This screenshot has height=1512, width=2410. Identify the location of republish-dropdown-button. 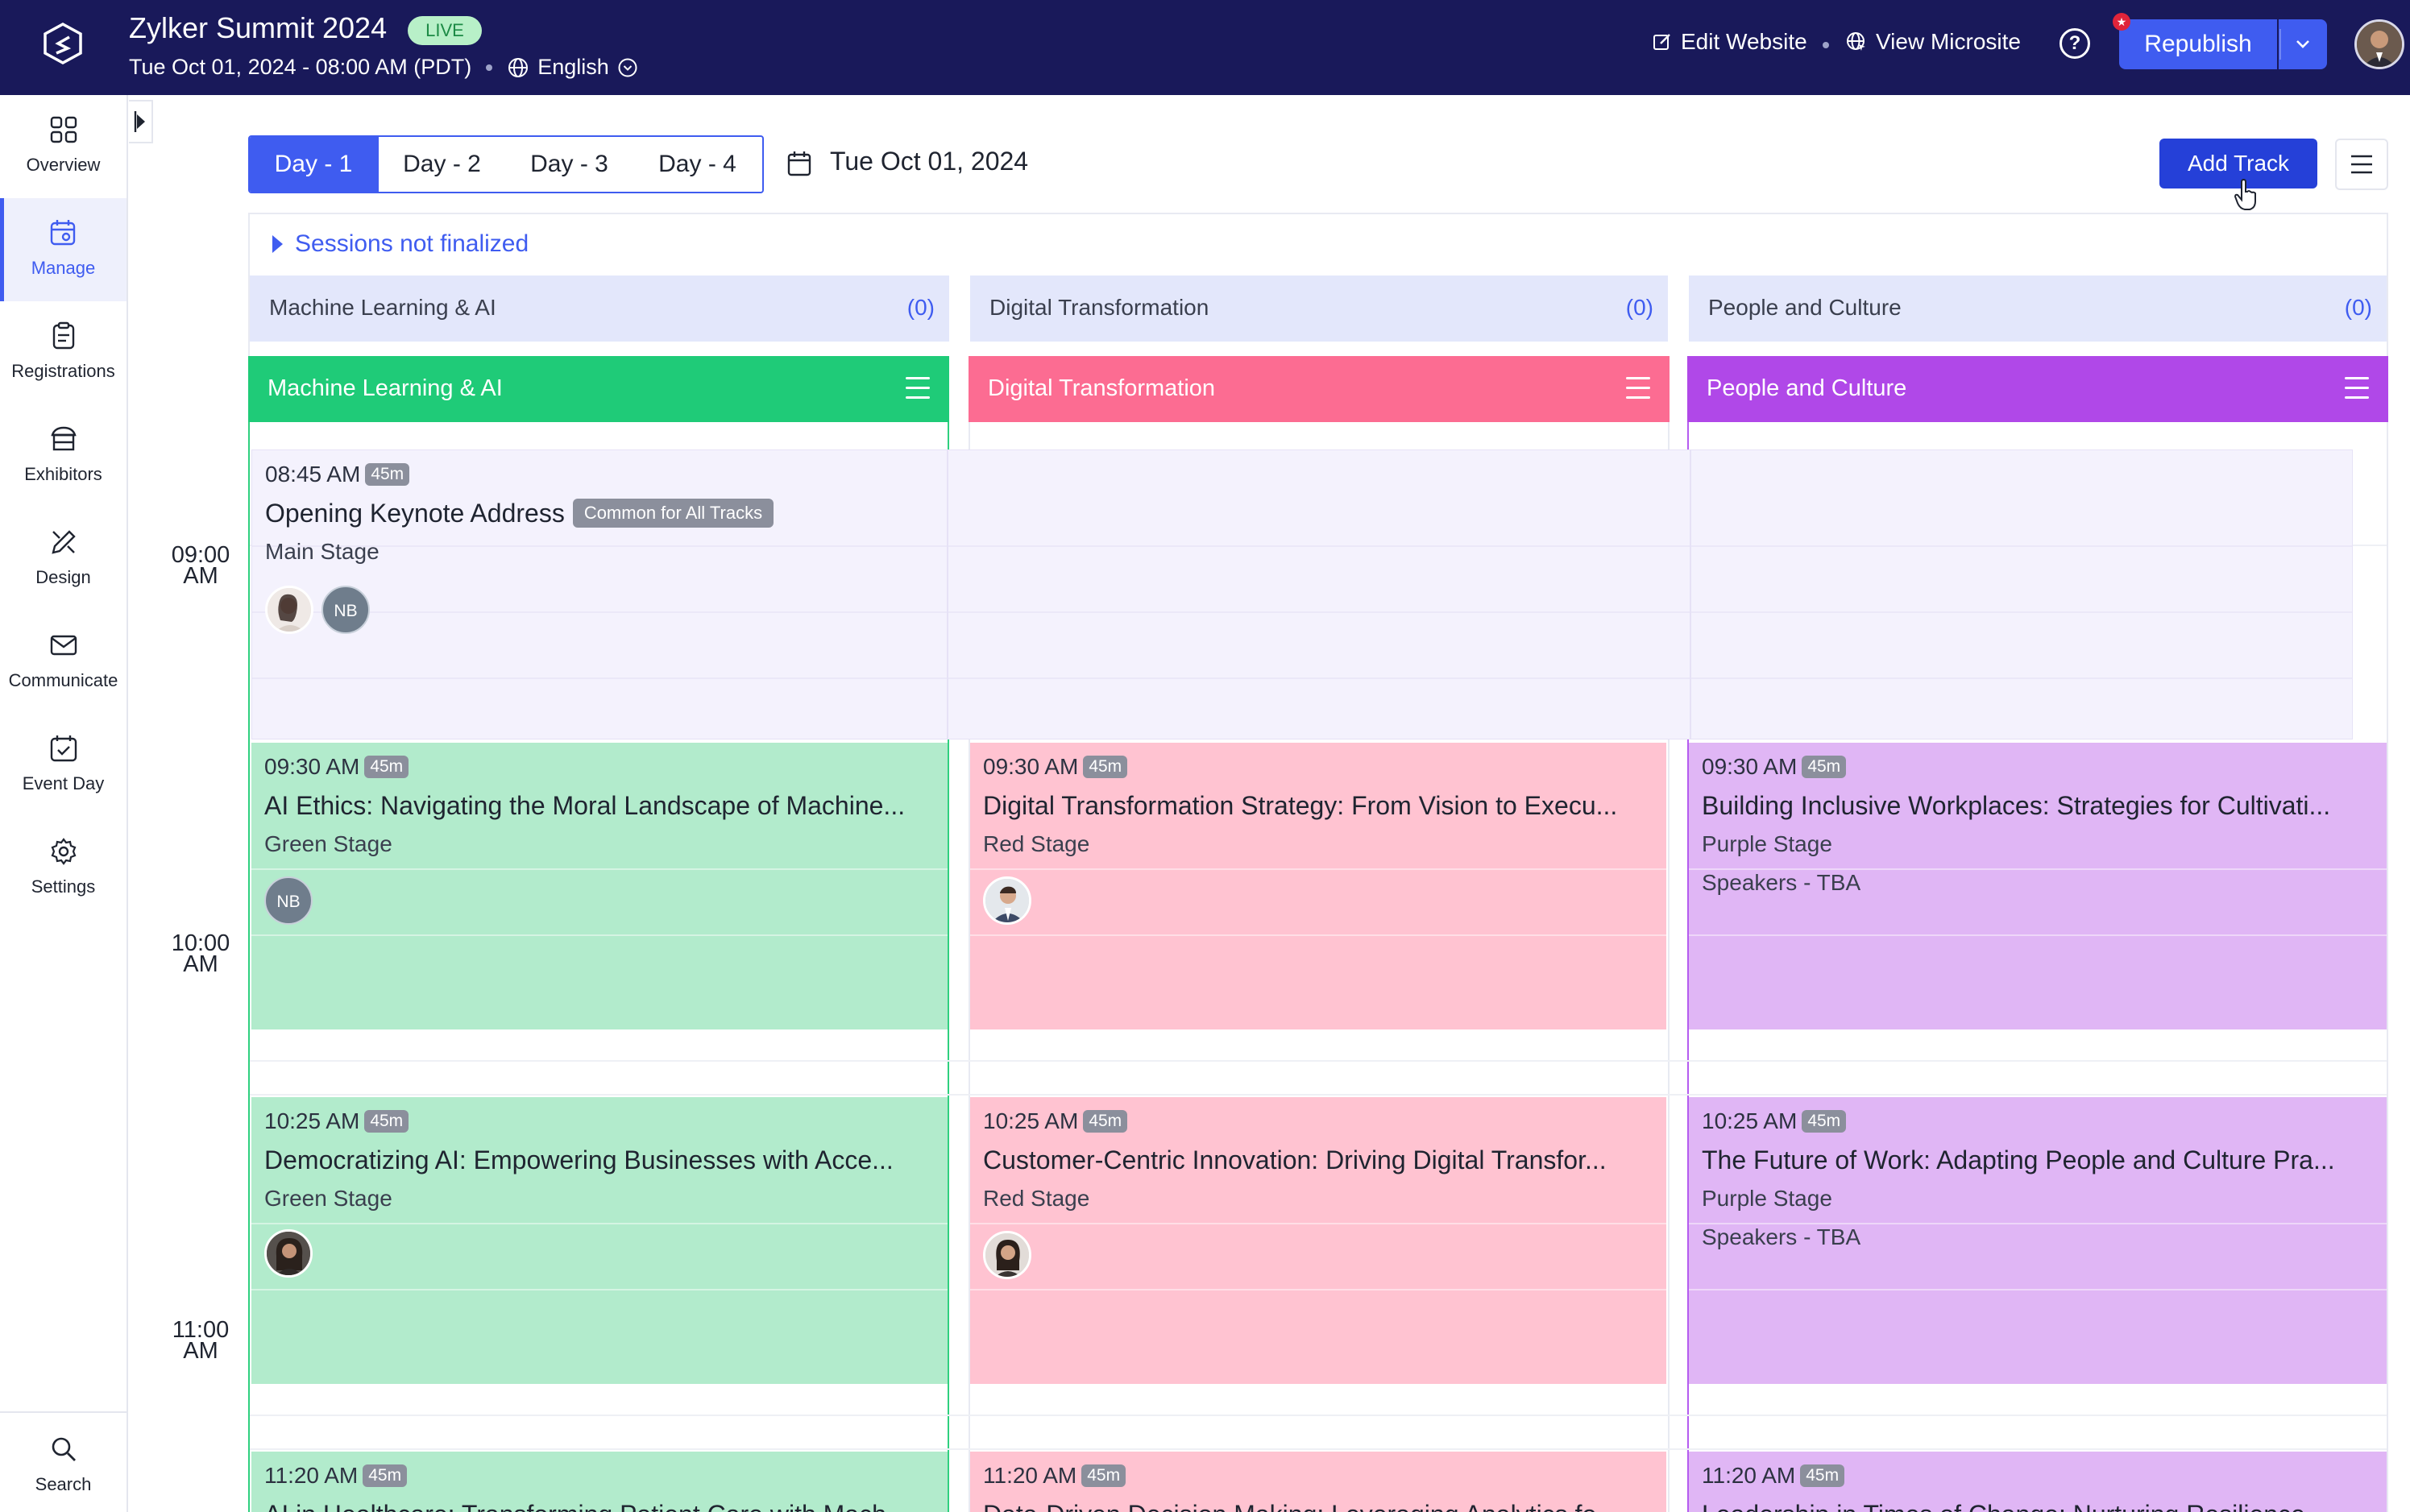
(2303, 44).